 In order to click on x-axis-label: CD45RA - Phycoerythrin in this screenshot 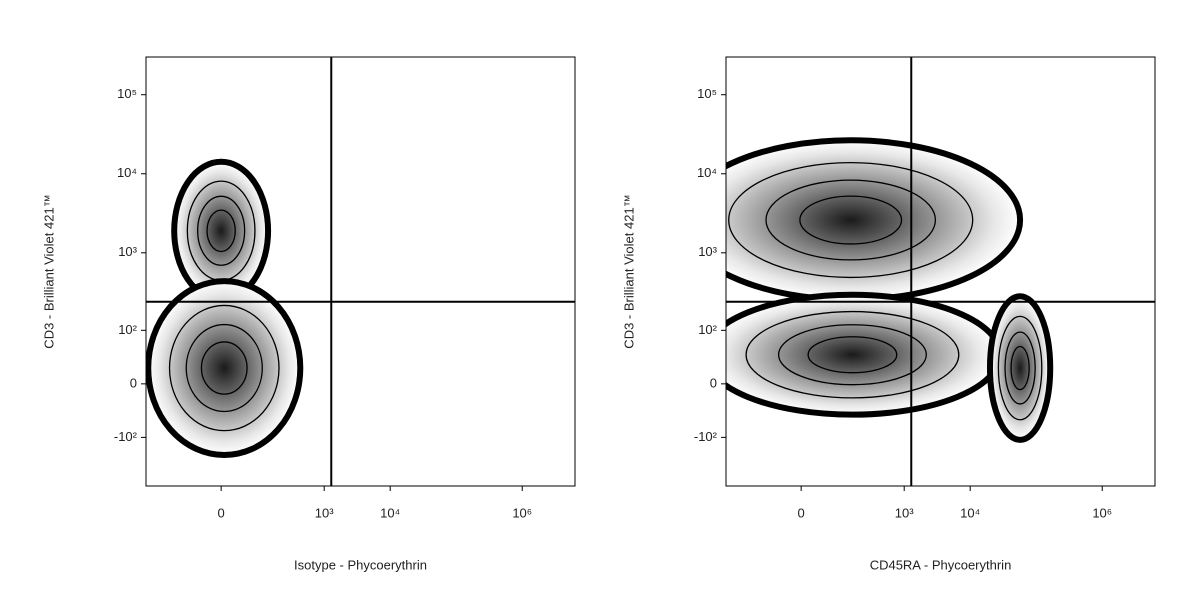, I will do `click(941, 564)`.